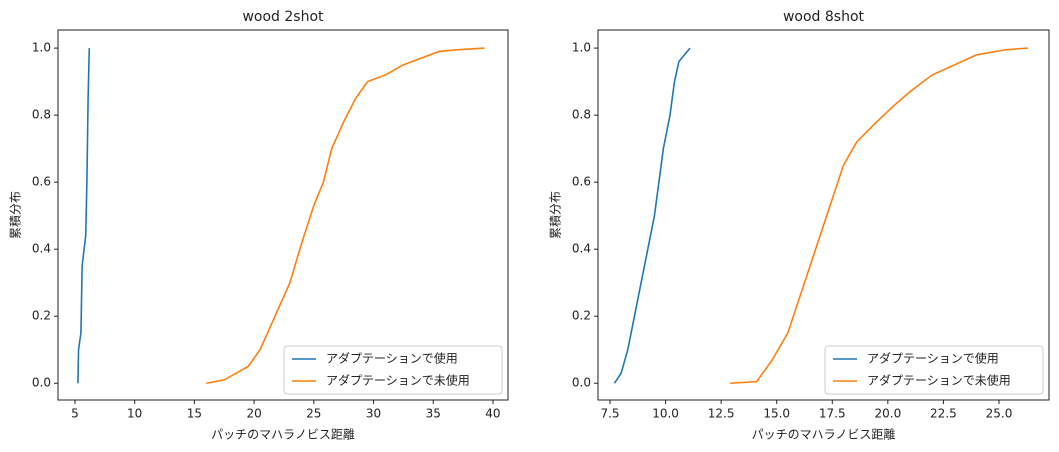 The width and height of the screenshot is (1059, 452). Describe the element at coordinates (373, 414) in the screenshot. I see `x-tick-label: 30` at that location.